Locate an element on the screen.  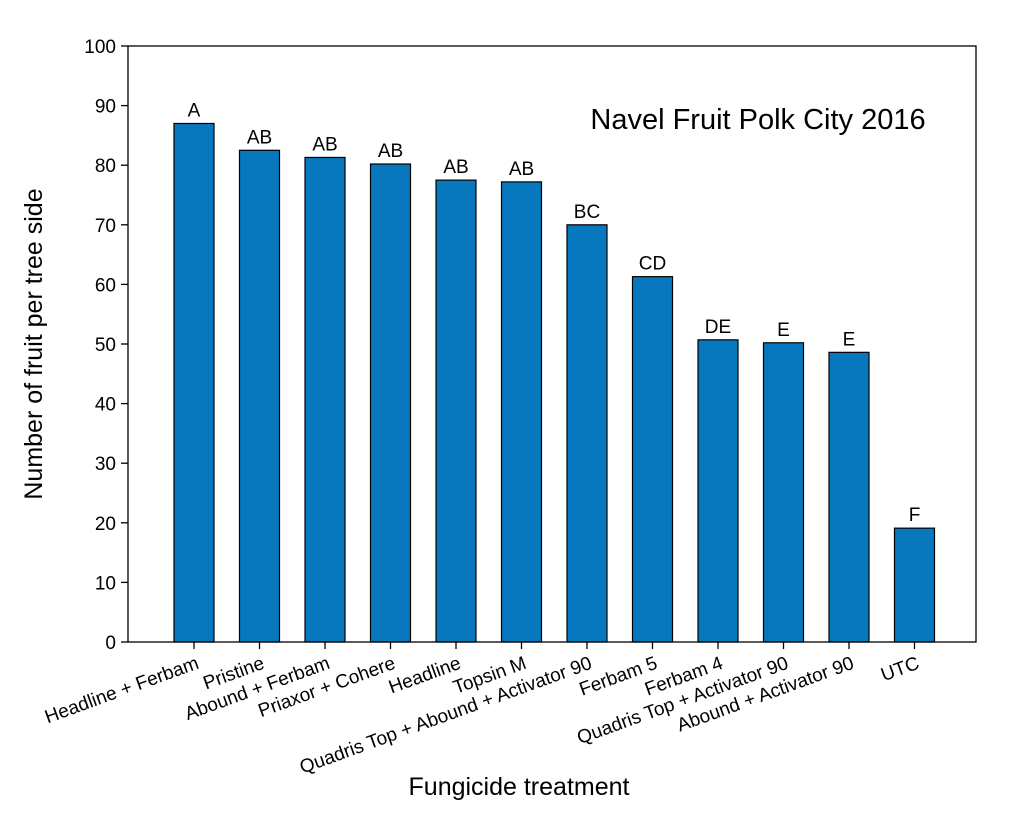
y-tick-label: 80 is located at coordinates (105, 166).